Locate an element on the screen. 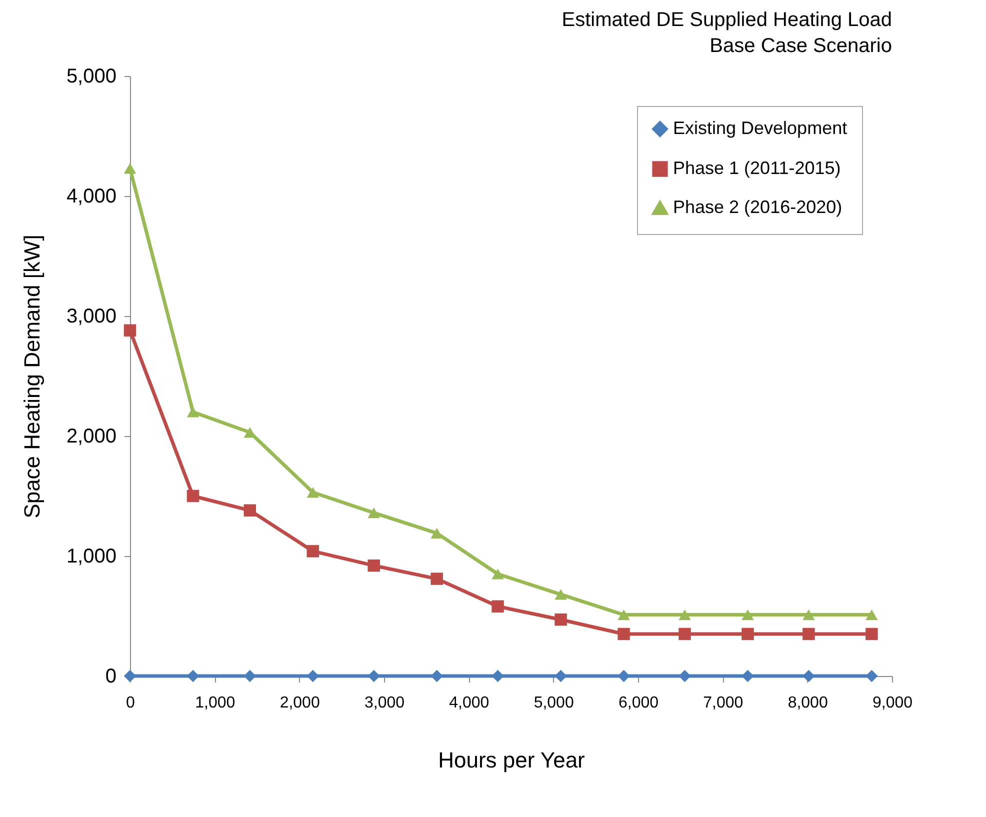 The image size is (986, 817). x-tick-label: 6,000 is located at coordinates (638, 703).